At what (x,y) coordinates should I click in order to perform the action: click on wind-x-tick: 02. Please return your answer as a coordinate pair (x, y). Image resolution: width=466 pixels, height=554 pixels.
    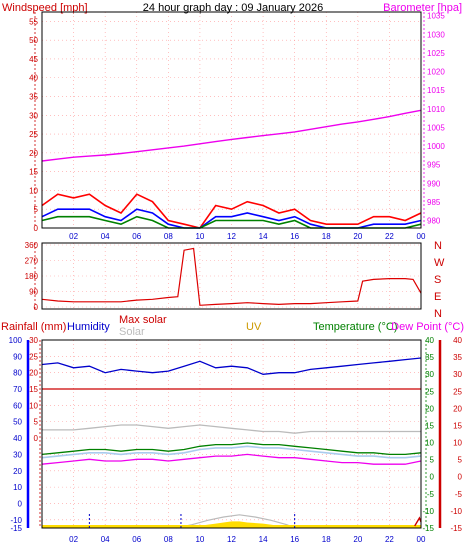
    Looking at the image, I should click on (73, 236).